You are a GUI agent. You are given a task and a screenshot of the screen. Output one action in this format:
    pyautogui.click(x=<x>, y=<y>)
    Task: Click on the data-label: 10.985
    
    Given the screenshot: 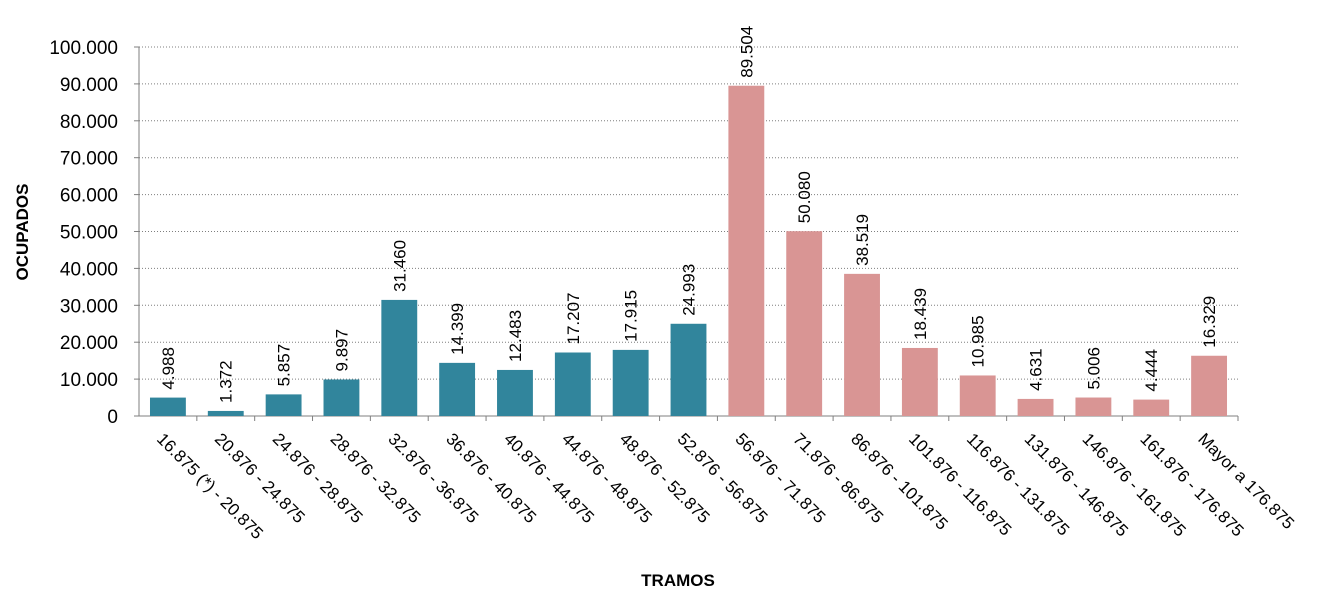 What is the action you would take?
    pyautogui.click(x=978, y=341)
    